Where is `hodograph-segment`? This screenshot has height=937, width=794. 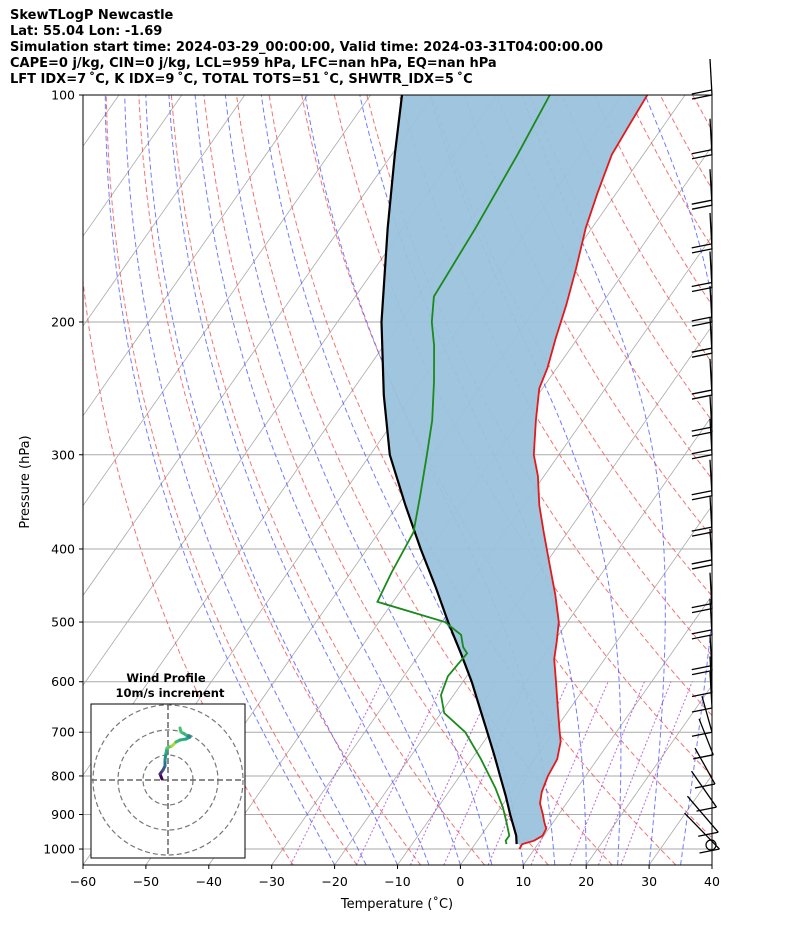
hodograph-segment is located at coordinates (180, 730).